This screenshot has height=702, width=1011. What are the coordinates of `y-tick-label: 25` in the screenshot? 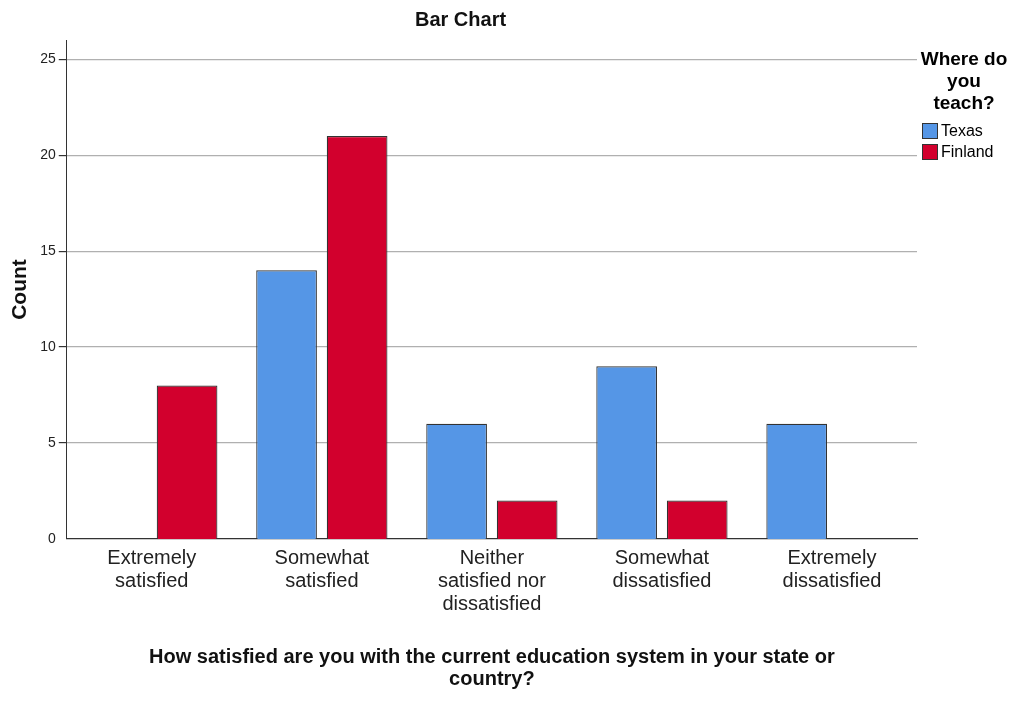 It's located at (48, 58).